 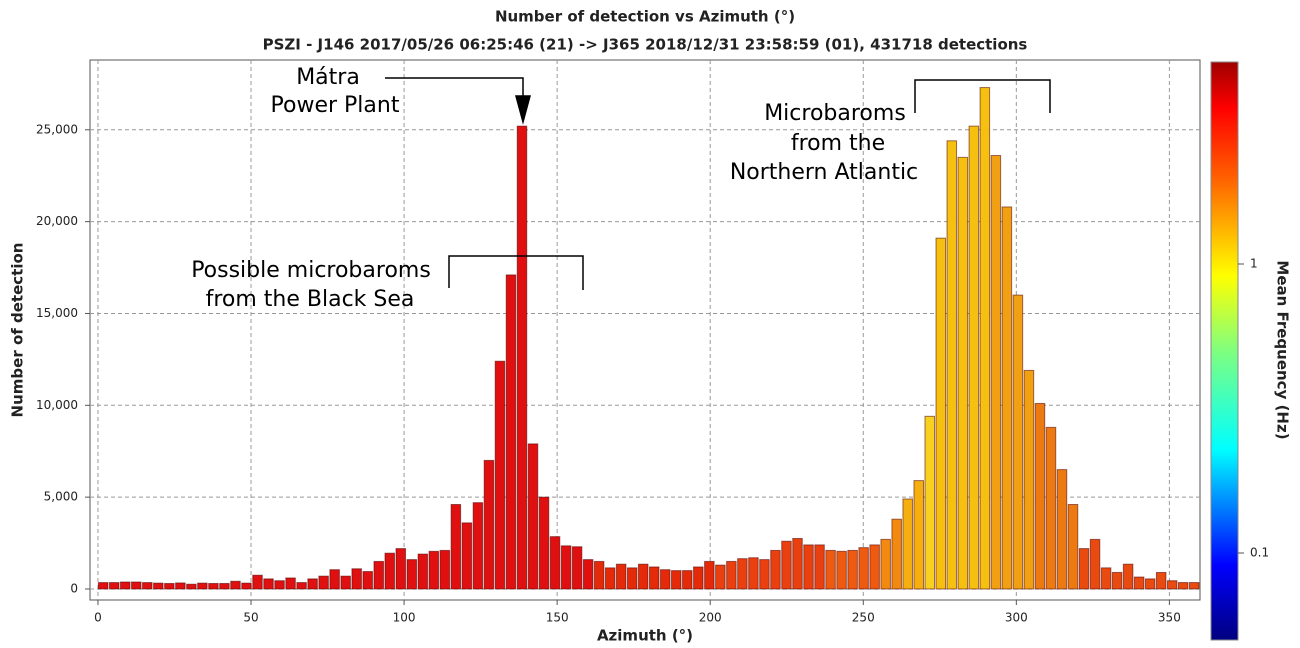 What do you see at coordinates (250, 618) in the screenshot?
I see `x-tick-label: 50` at bounding box center [250, 618].